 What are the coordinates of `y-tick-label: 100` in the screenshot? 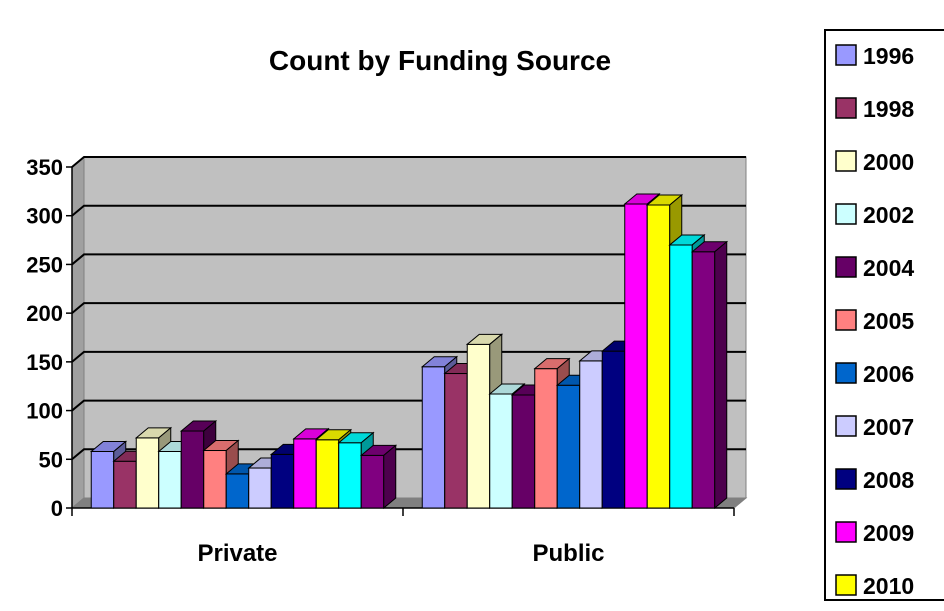 It's located at (44, 411).